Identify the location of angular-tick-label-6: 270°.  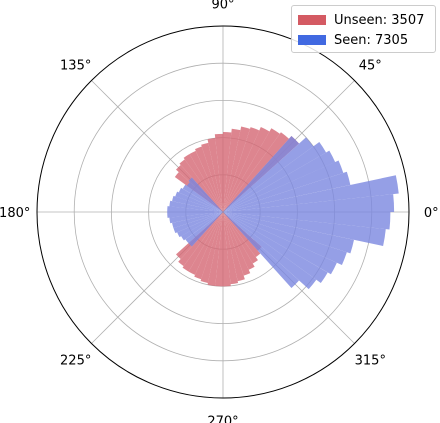
(222, 418).